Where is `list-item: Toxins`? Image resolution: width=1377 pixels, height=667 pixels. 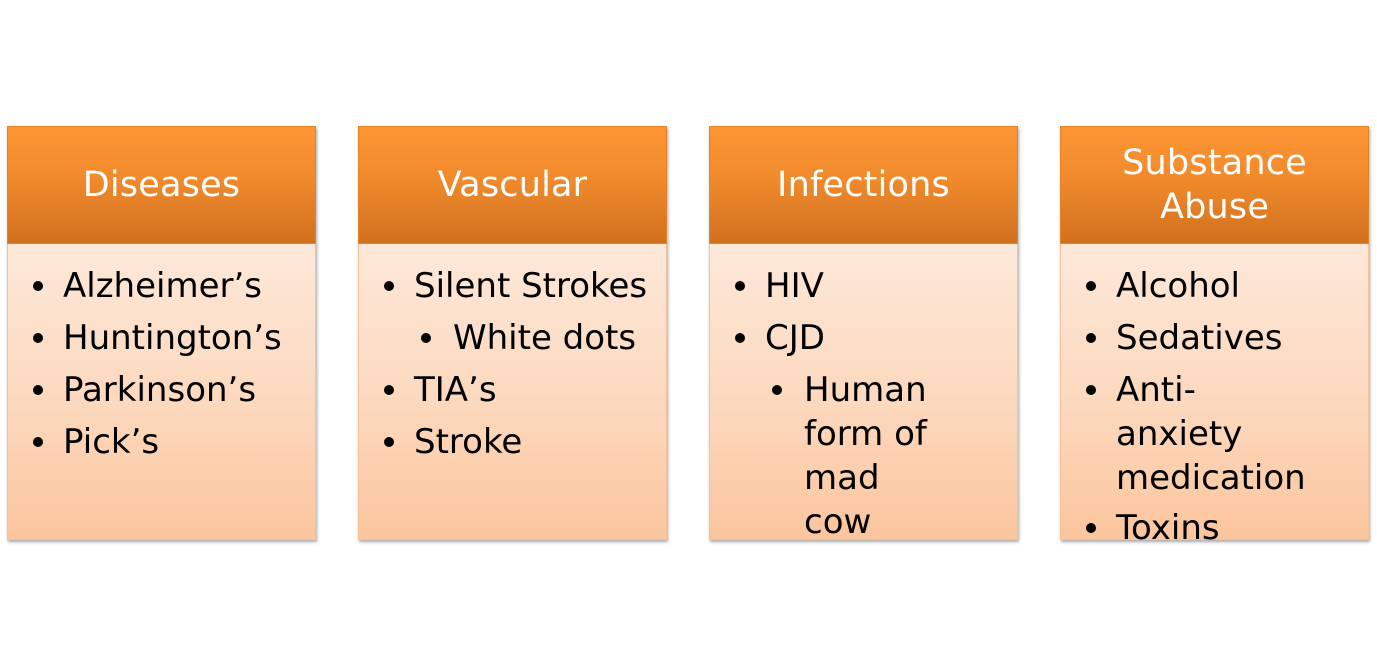 list-item: Toxins is located at coordinates (1214, 528).